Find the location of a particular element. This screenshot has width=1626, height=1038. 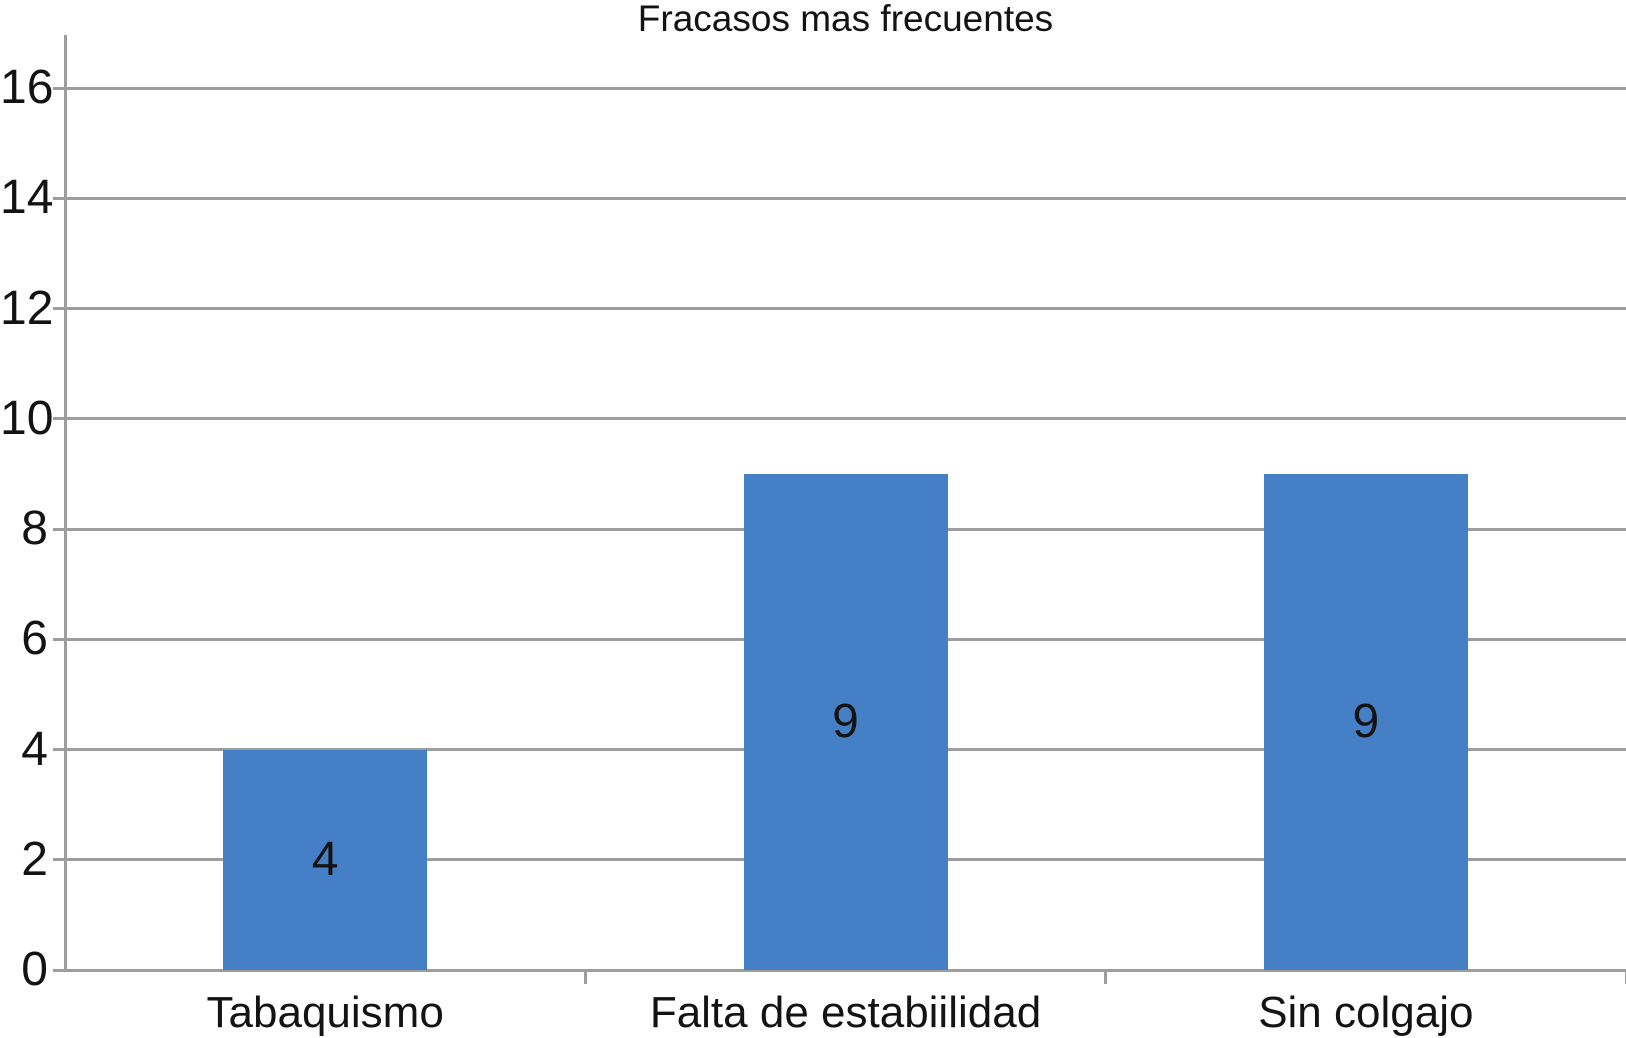

category-label: Tabaquismo is located at coordinates (325, 1012).